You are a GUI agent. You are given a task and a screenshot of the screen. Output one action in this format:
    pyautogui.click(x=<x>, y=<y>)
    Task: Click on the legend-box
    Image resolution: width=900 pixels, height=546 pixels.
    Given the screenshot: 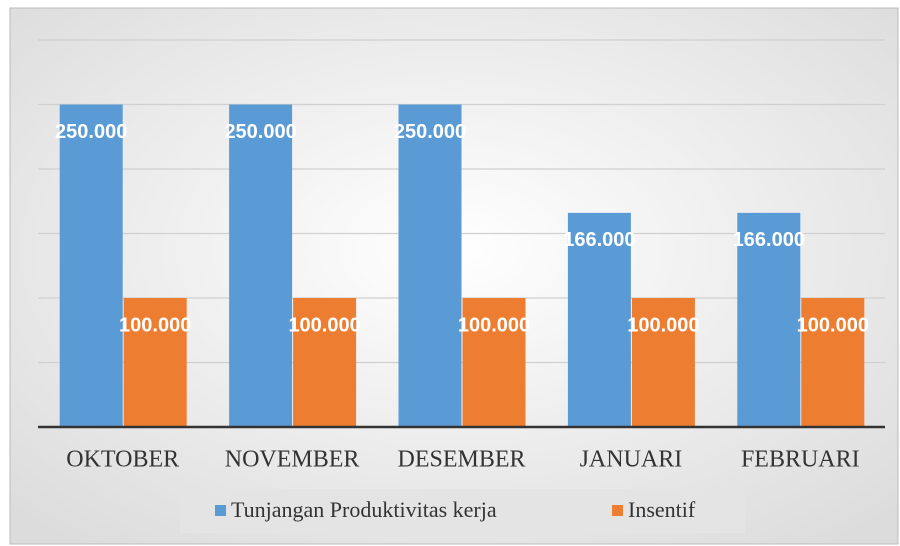 What is the action you would take?
    pyautogui.click(x=462, y=511)
    